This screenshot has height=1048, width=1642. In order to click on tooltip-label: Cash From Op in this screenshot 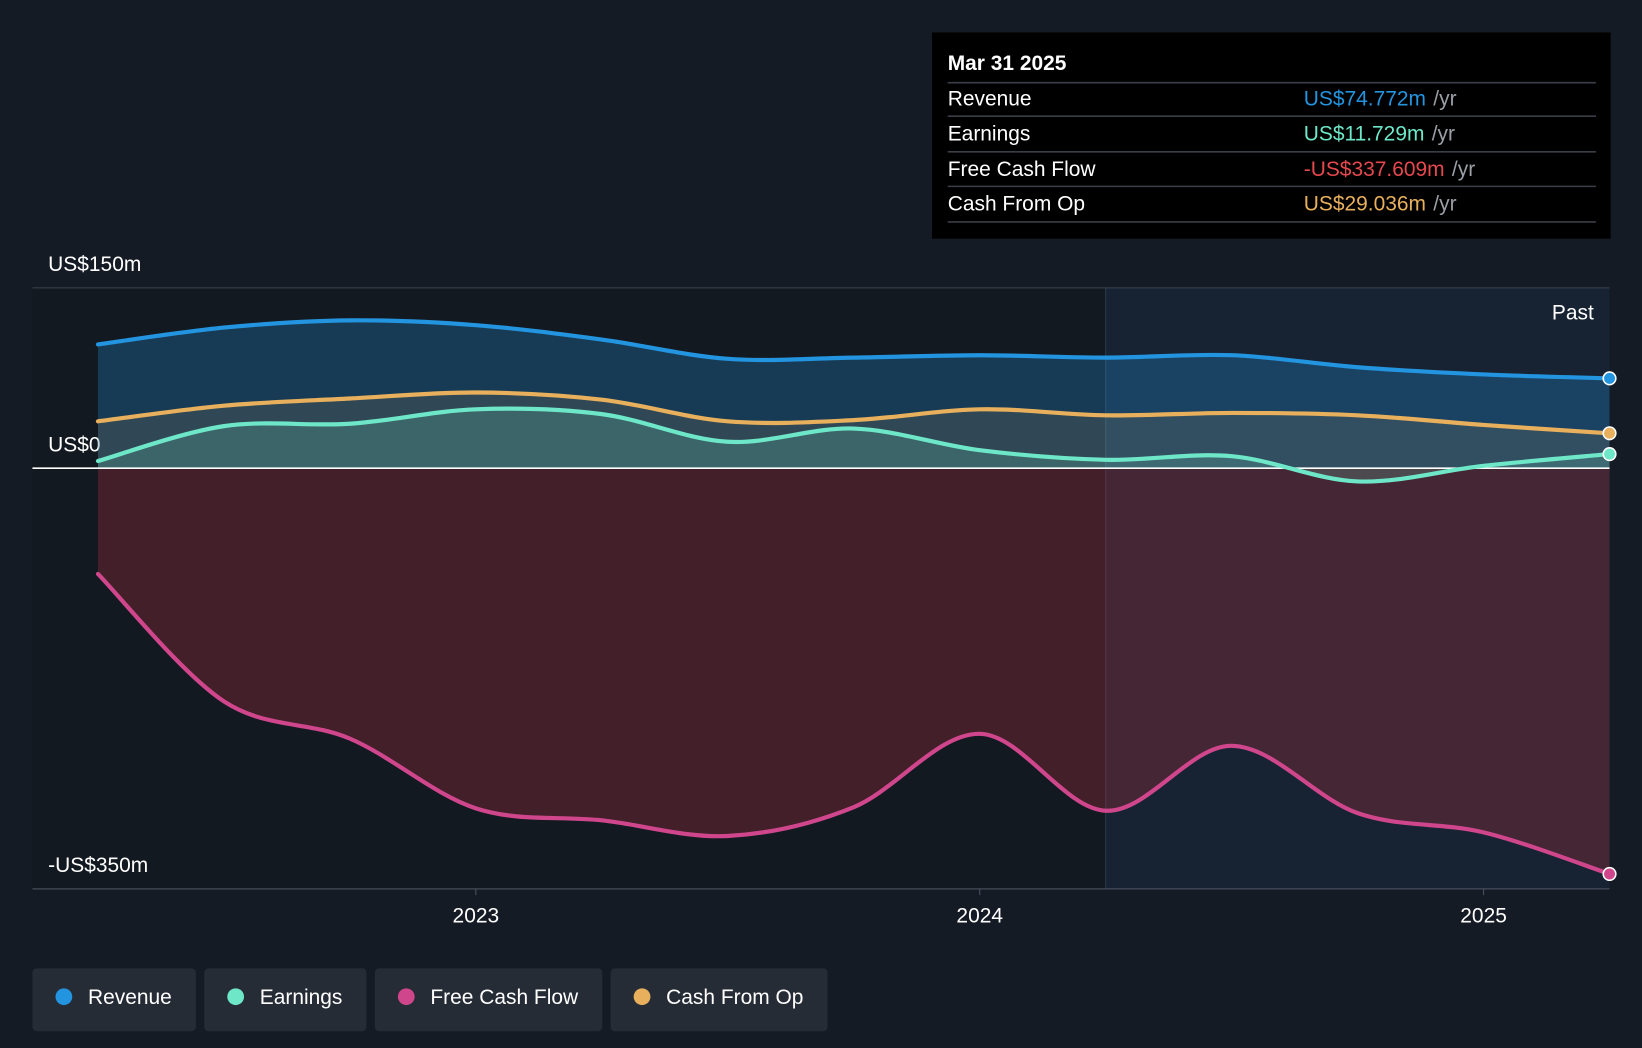, I will do `click(1016, 203)`.